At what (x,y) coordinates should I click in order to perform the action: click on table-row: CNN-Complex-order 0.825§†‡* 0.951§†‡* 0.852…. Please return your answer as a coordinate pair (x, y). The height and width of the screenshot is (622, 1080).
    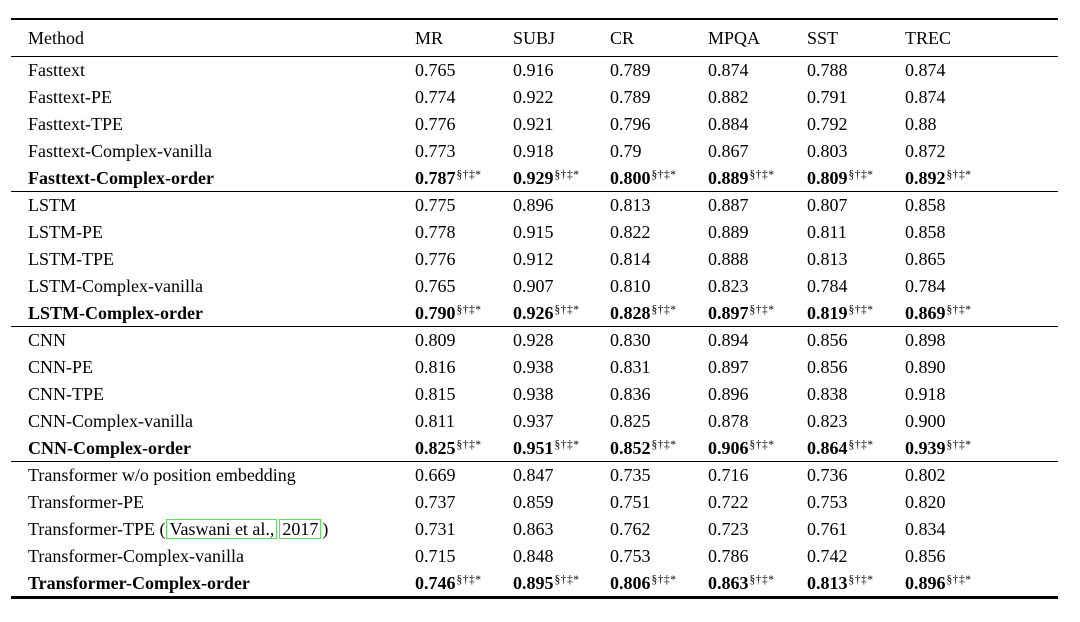
    Looking at the image, I should click on (534, 447).